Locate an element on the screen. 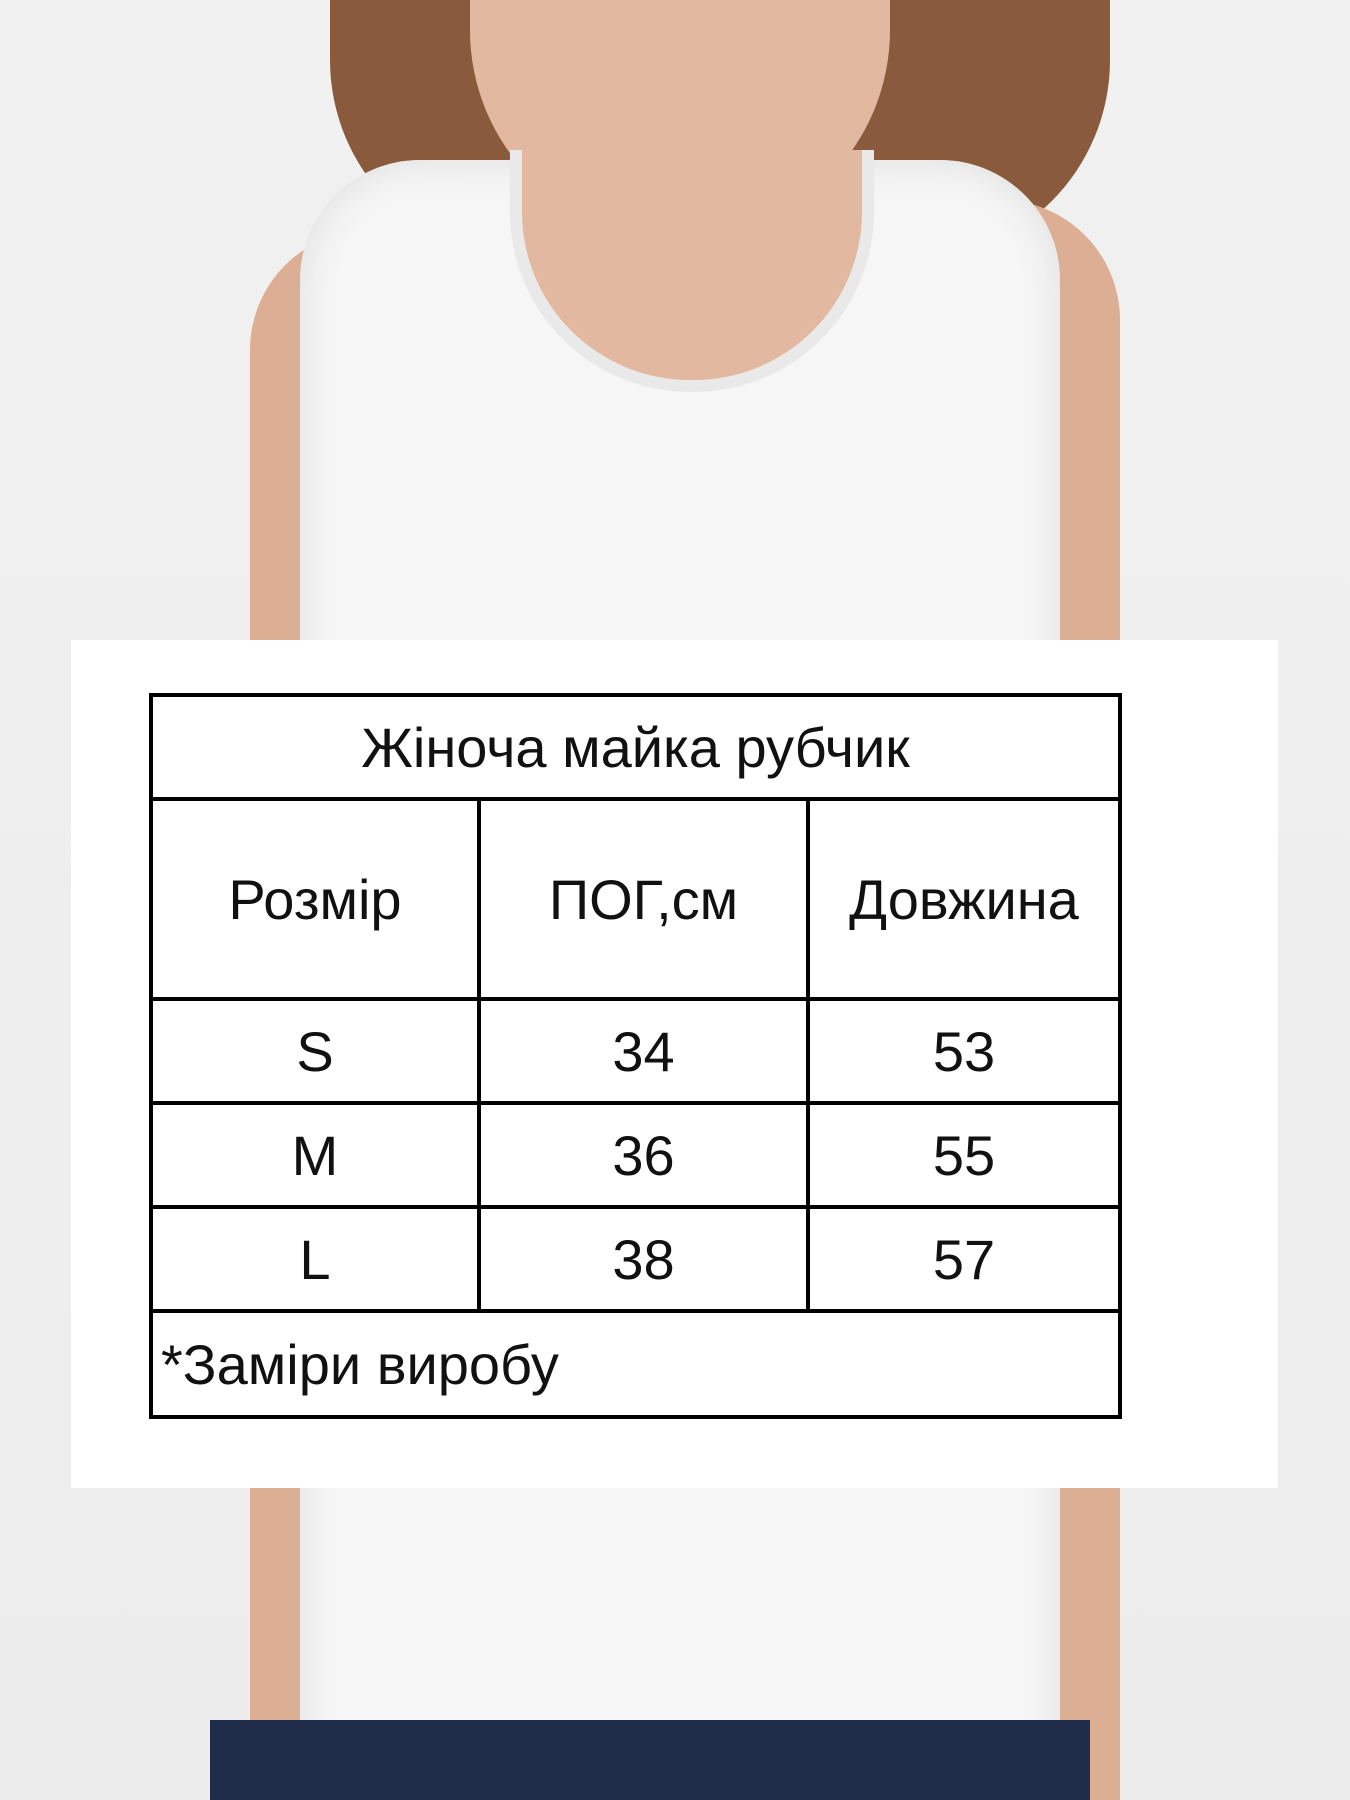 The image size is (1350, 1800). header-chest: ПОГ,см is located at coordinates (643, 899).